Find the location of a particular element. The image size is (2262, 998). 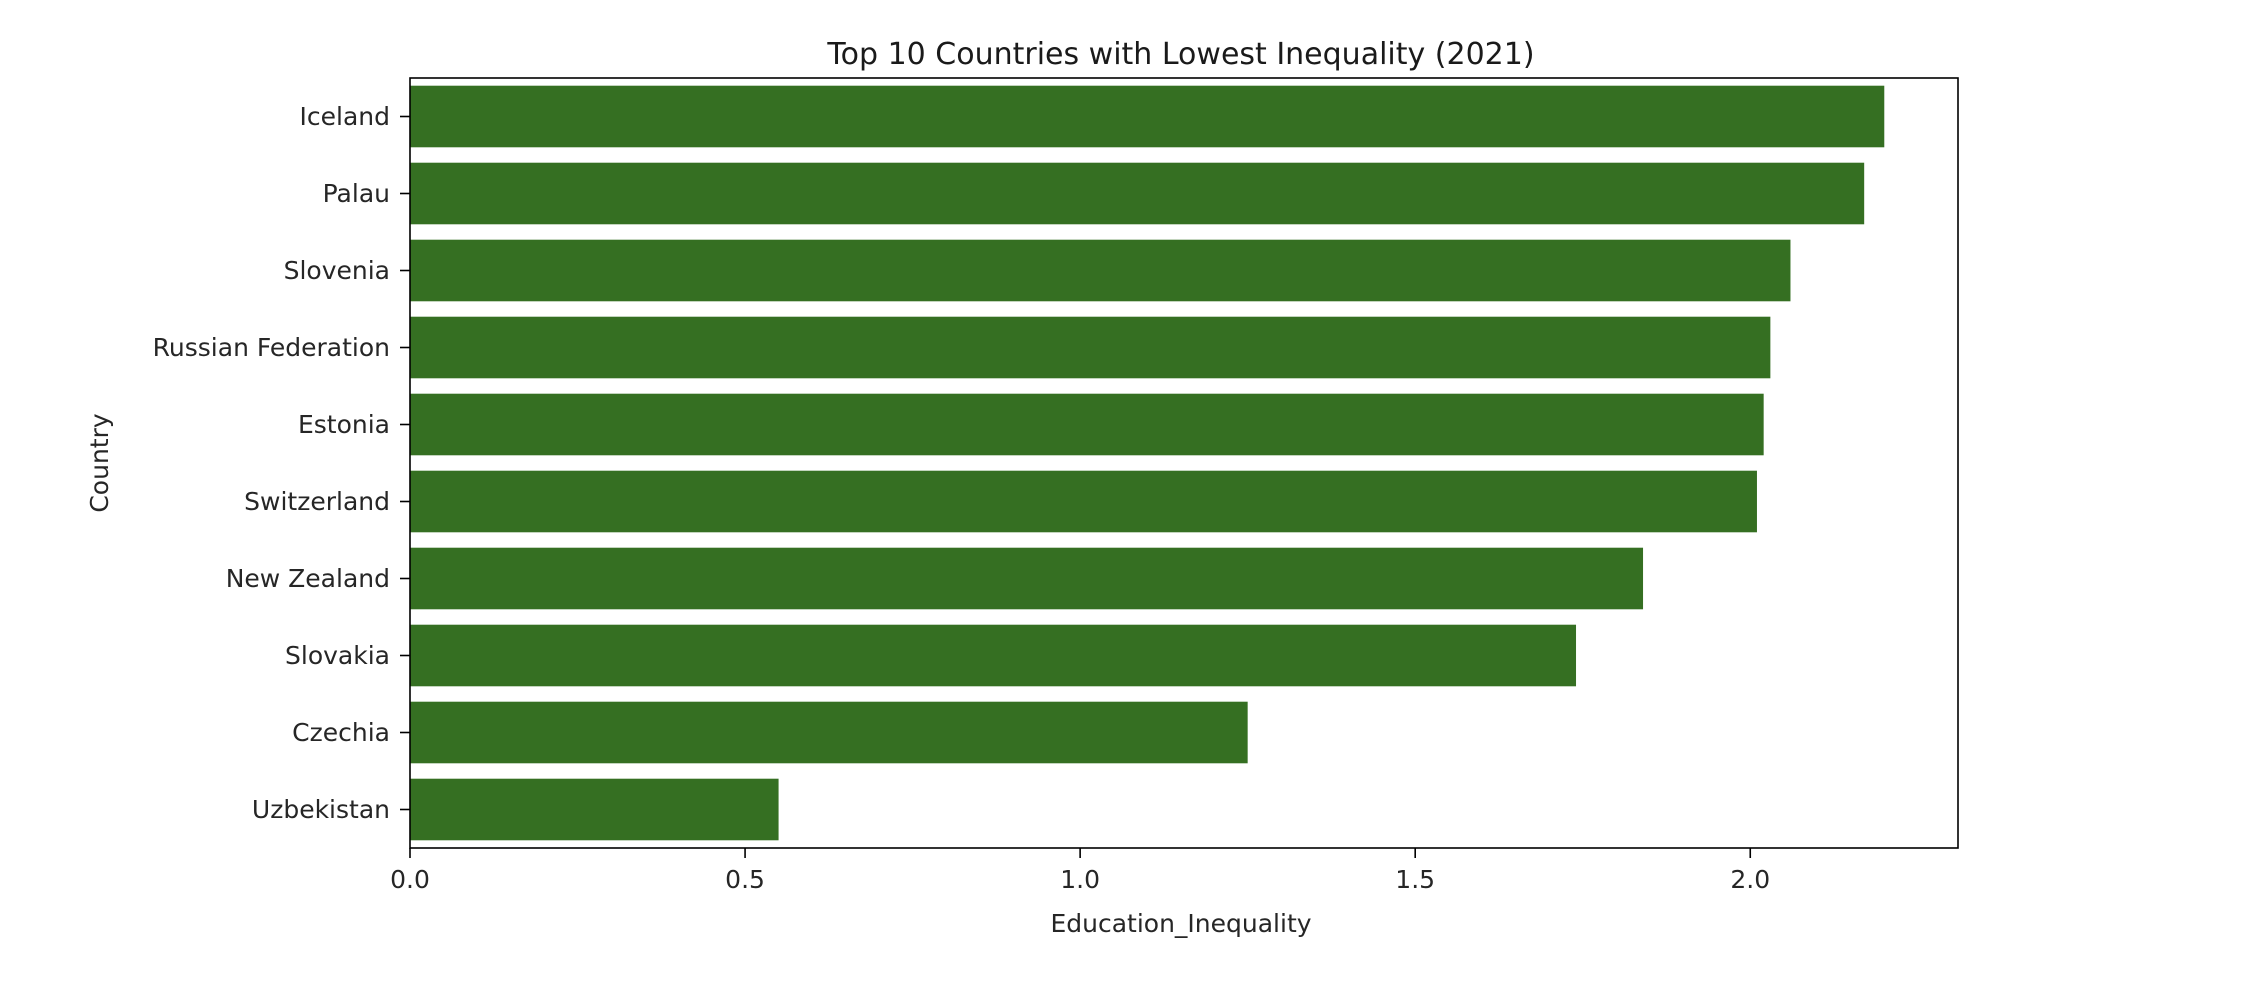

bar-uzbekistan is located at coordinates (594, 809).